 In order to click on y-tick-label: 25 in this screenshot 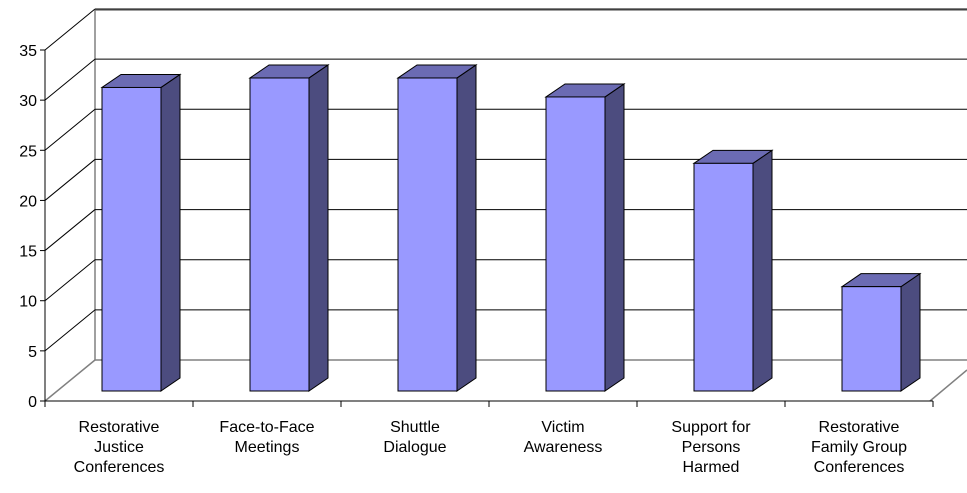, I will do `click(28, 151)`.